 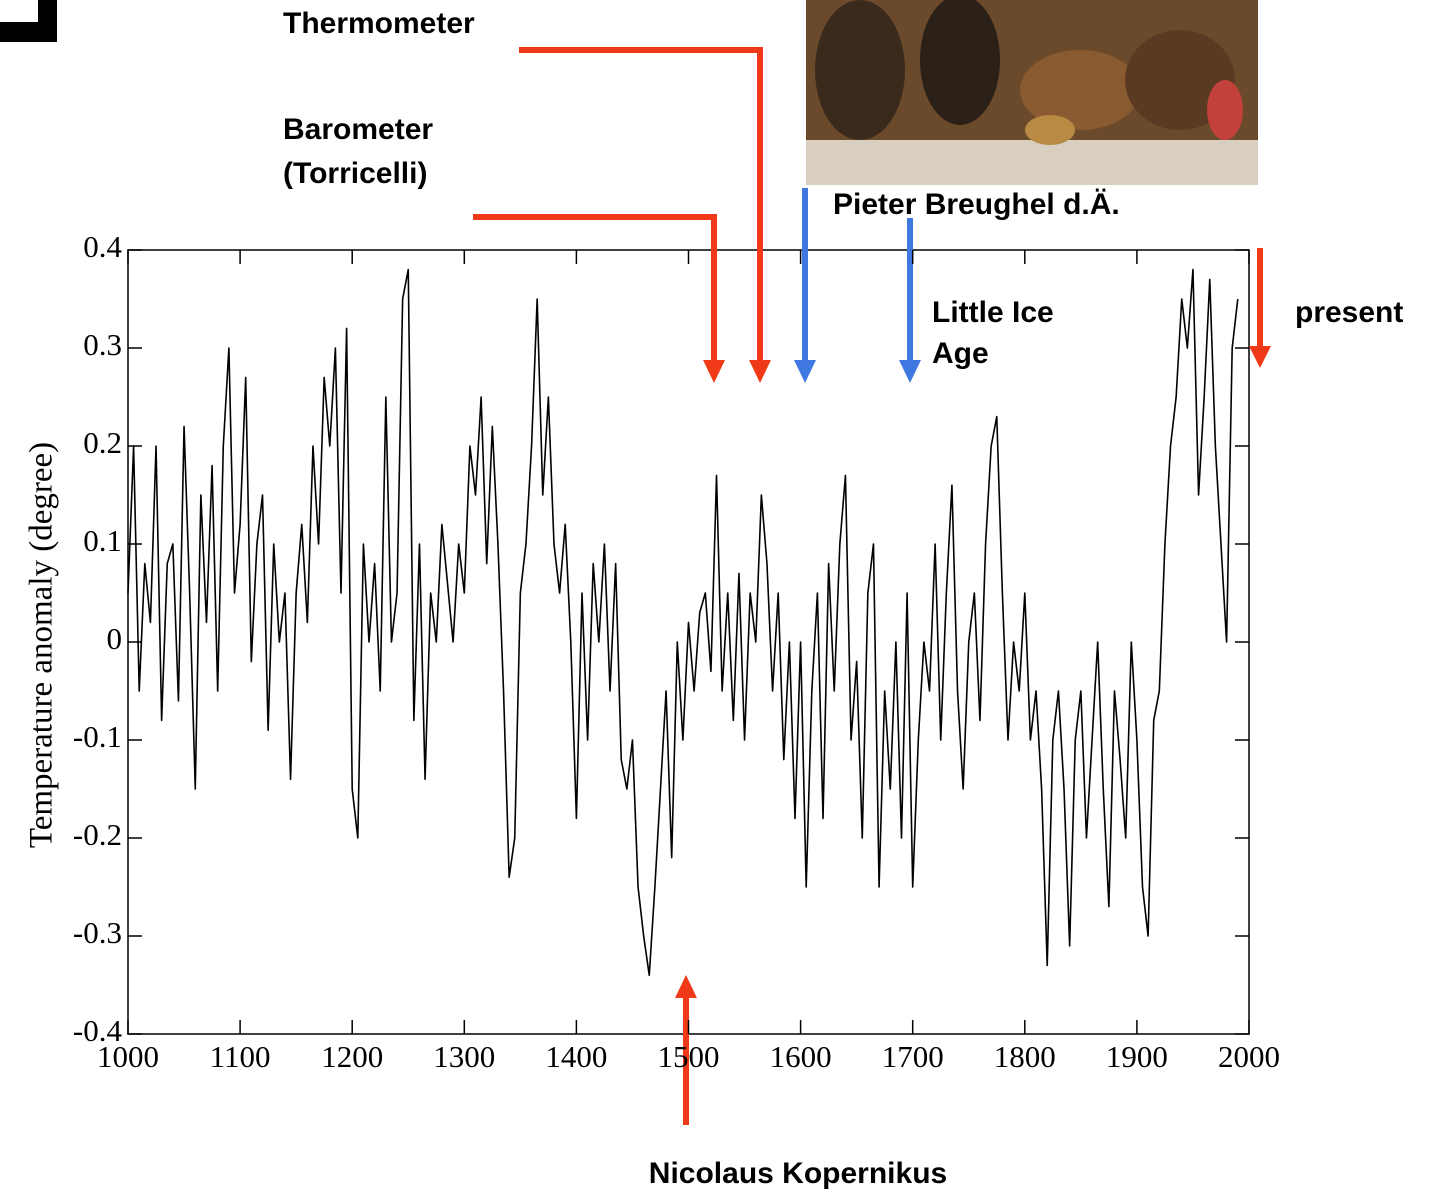 I want to click on corner-mark, so click(x=28, y=21).